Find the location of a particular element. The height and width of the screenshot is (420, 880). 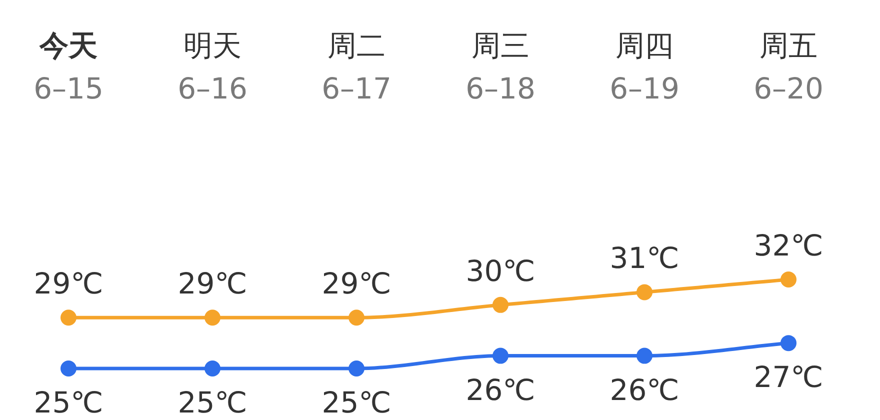

data-label: 30℃ is located at coordinates (501, 271).